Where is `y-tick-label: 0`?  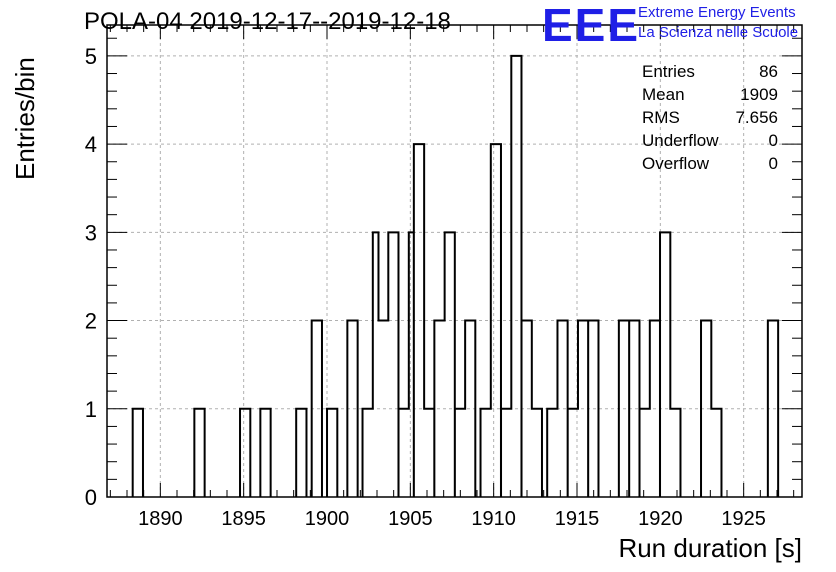 y-tick-label: 0 is located at coordinates (91, 497).